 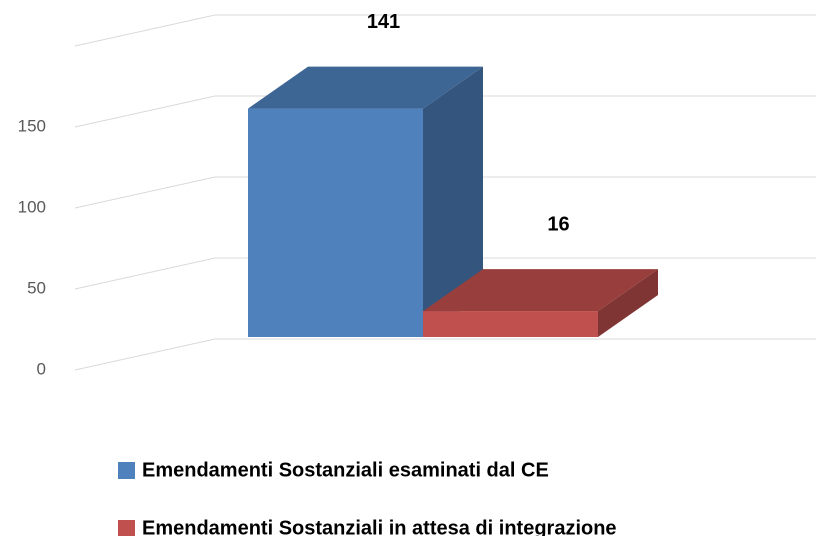 What do you see at coordinates (383, 22) in the screenshot?
I see `value-label: 141` at bounding box center [383, 22].